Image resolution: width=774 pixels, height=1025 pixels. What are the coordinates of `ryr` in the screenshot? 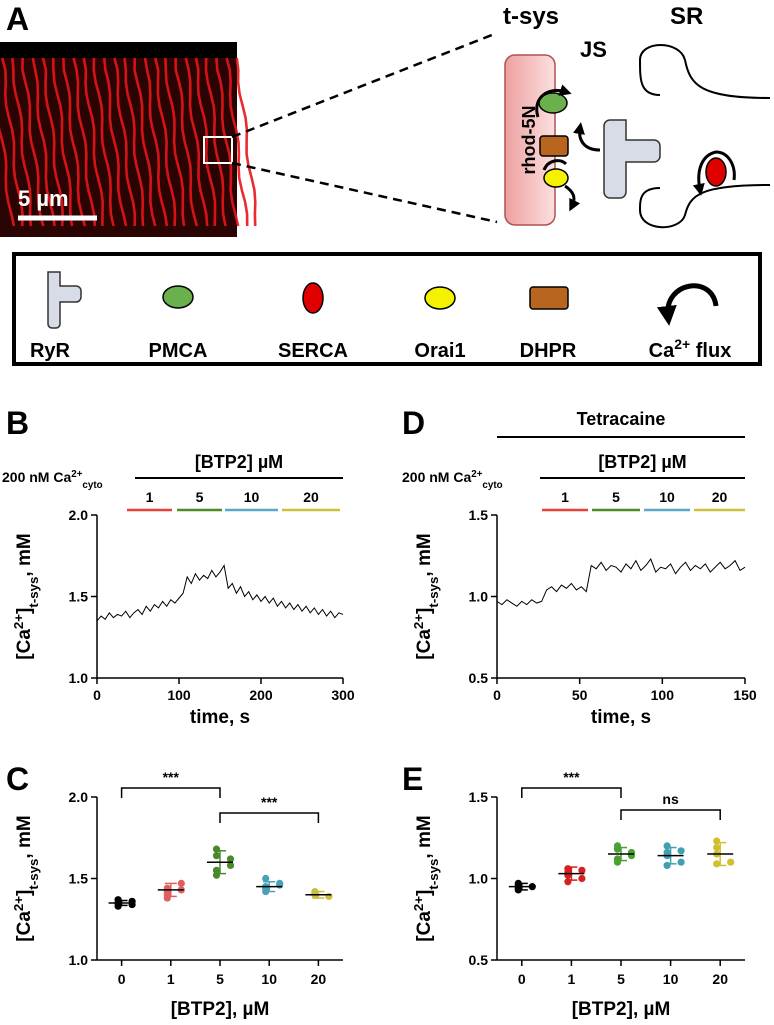 It's located at (632, 159).